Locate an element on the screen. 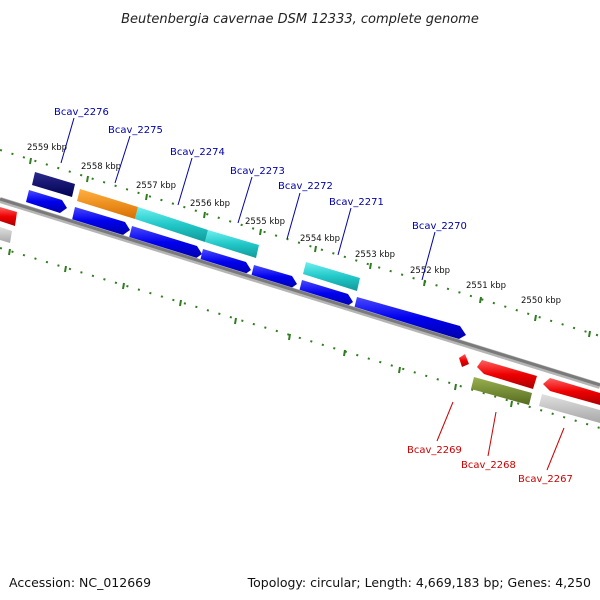 This screenshot has width=600, height=600. kbp-label: 2553 kbp is located at coordinates (375, 255).